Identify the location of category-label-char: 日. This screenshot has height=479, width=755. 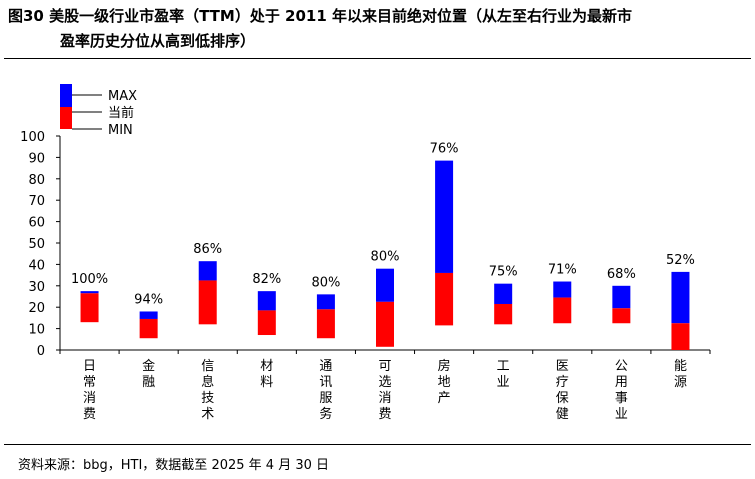
(89, 366).